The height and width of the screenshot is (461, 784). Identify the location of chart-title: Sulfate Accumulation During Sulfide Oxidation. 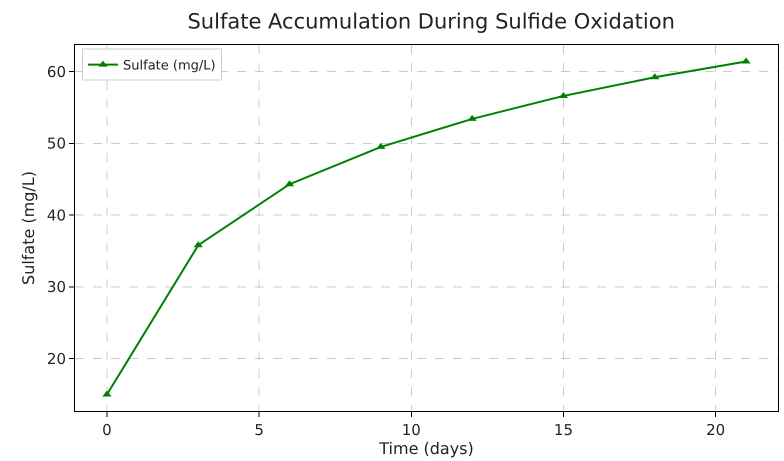
(431, 22).